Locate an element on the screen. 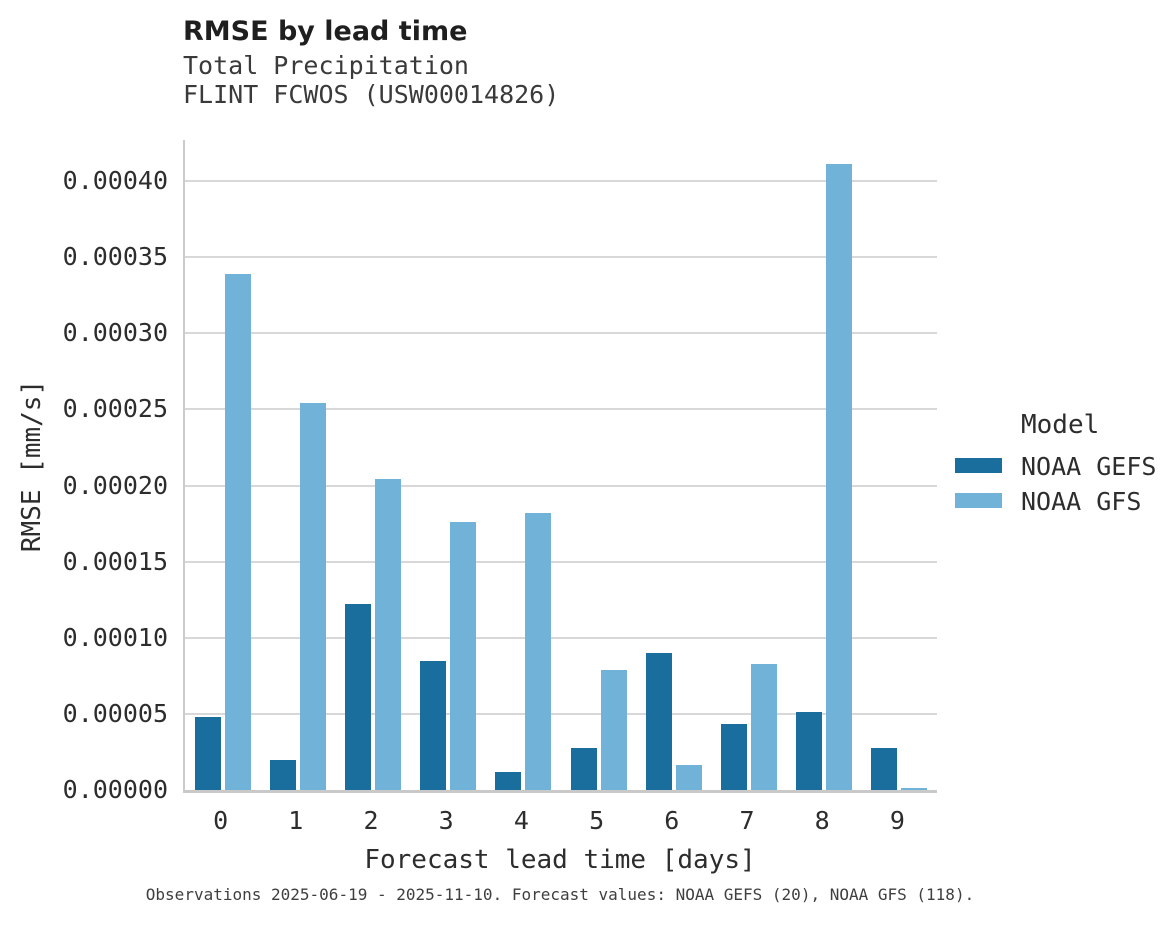 The width and height of the screenshot is (1175, 928). gridline-y-0.00025 is located at coordinates (561, 409).